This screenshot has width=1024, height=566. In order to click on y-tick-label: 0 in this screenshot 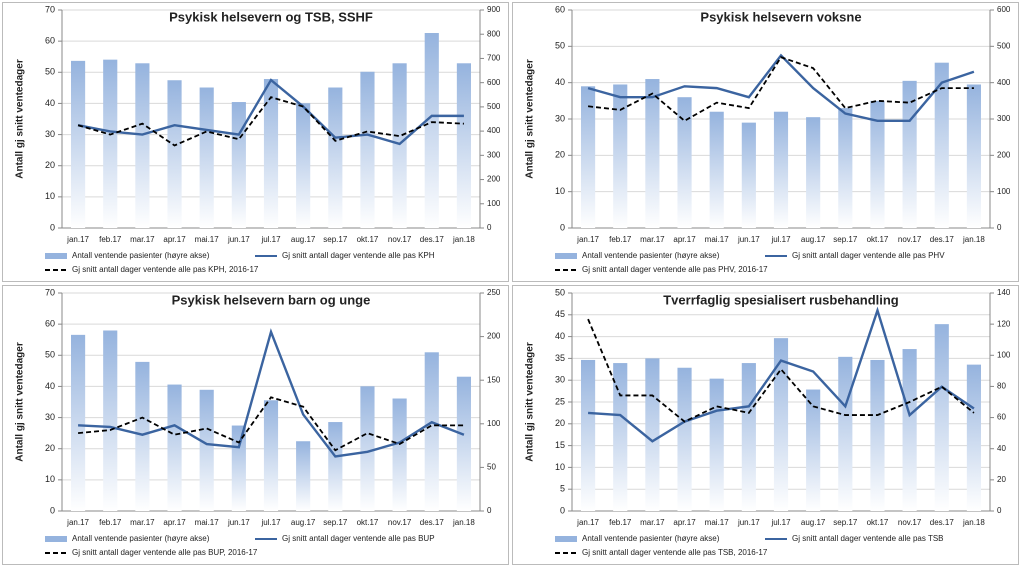, I will do `click(52, 510)`.